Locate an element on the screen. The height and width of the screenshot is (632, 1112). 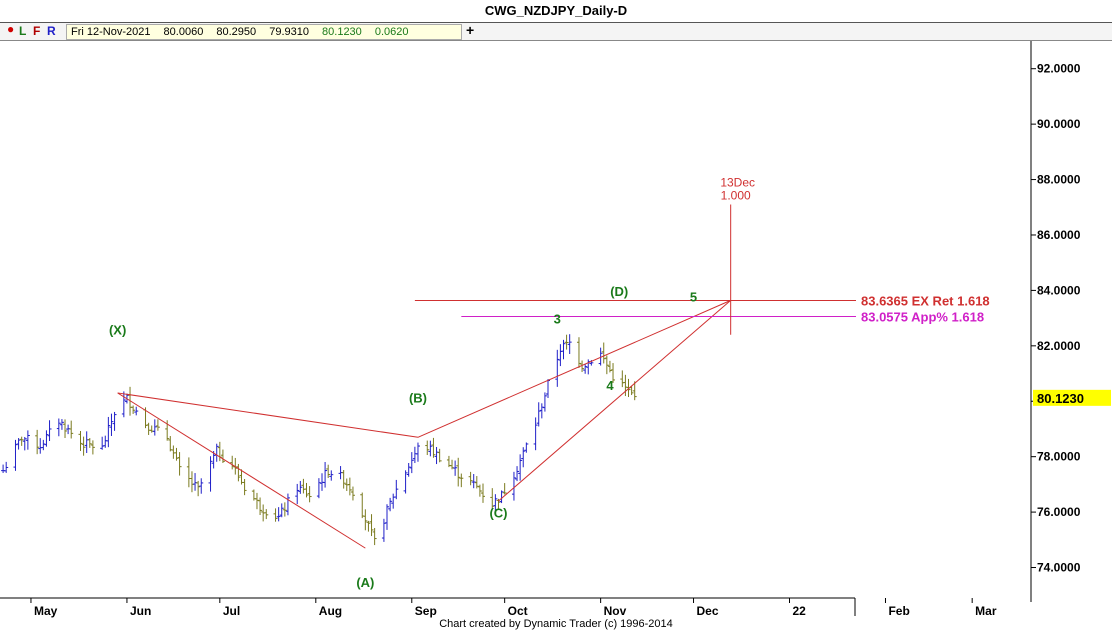
y-tick-label: 92.0000 is located at coordinates (1059, 69).